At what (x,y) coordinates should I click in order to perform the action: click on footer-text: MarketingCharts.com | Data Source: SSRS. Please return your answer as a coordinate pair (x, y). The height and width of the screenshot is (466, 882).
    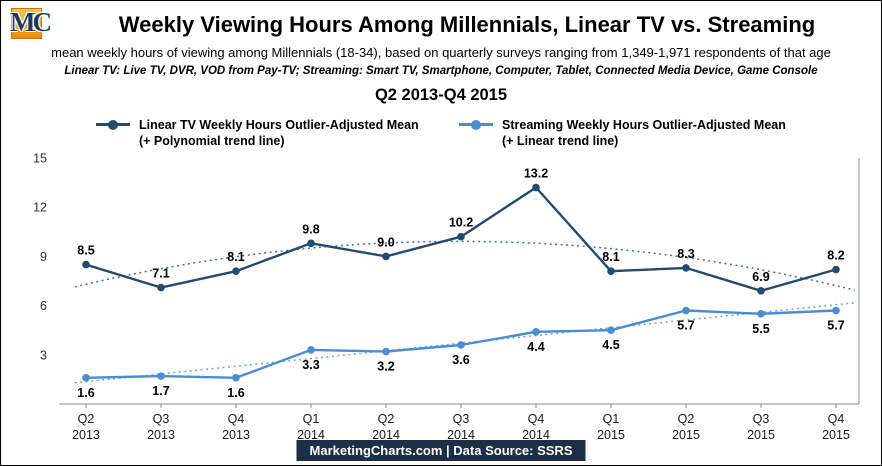
    Looking at the image, I should click on (441, 450).